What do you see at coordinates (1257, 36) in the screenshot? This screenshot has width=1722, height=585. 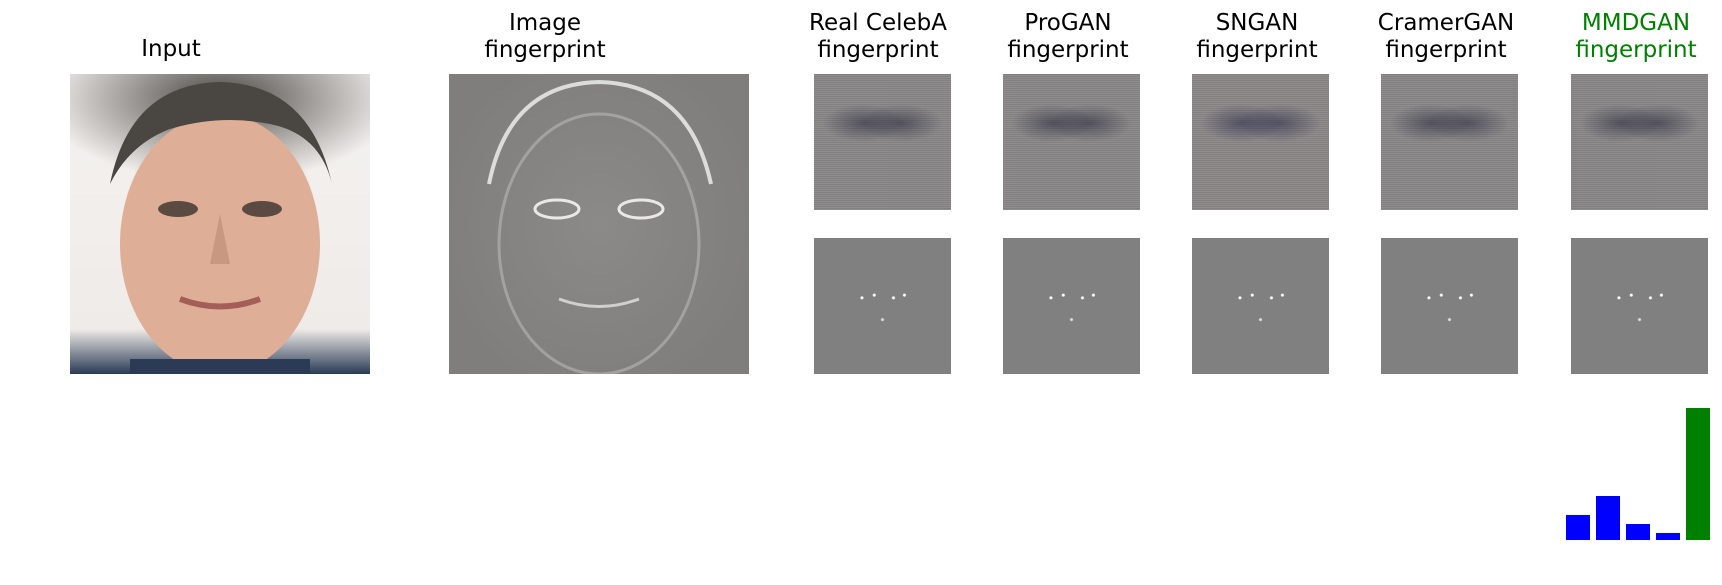 I see `title-sngan-fingerprint: SNGAN fingerprint` at bounding box center [1257, 36].